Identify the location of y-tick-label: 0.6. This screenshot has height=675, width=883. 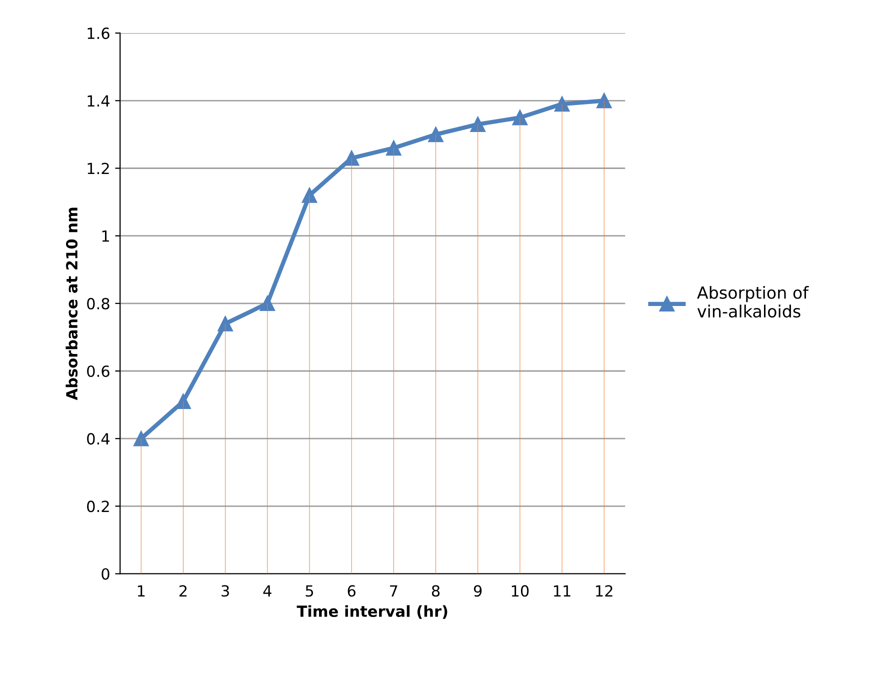
(98, 371).